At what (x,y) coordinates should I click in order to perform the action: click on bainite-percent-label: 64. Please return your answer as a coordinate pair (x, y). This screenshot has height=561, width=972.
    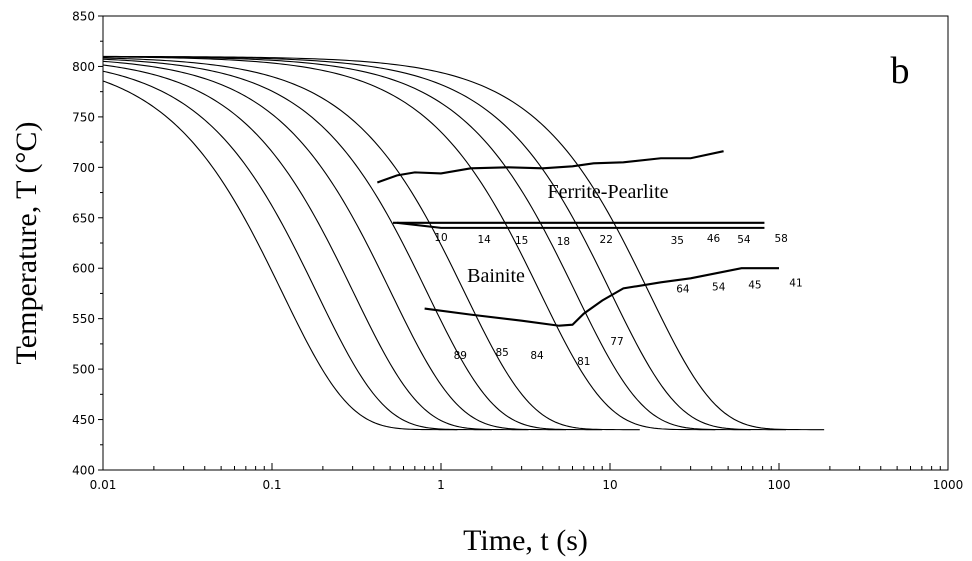
    Looking at the image, I should click on (683, 289).